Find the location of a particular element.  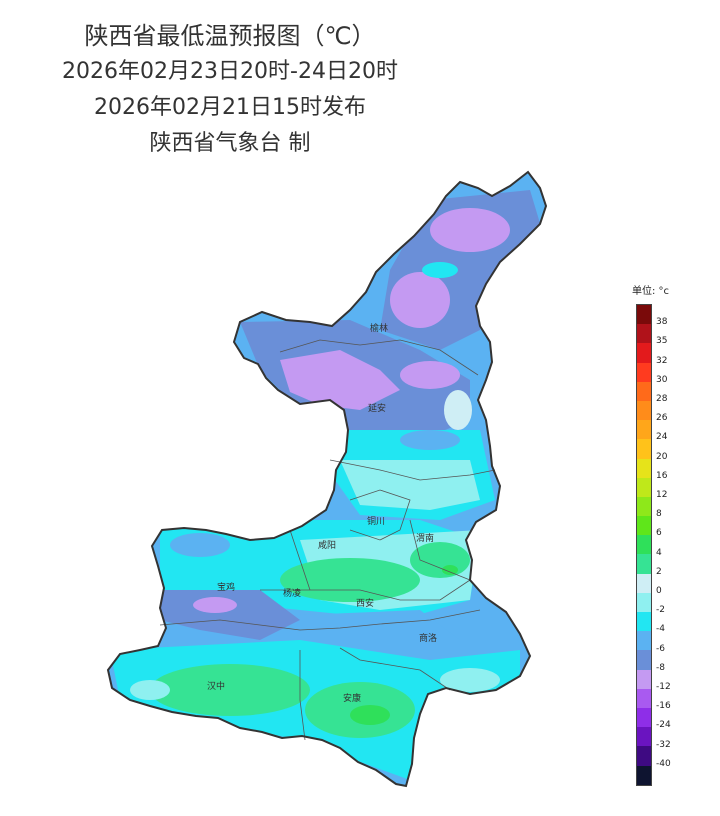

city-label-yanan: 延安 is located at coordinates (377, 408).